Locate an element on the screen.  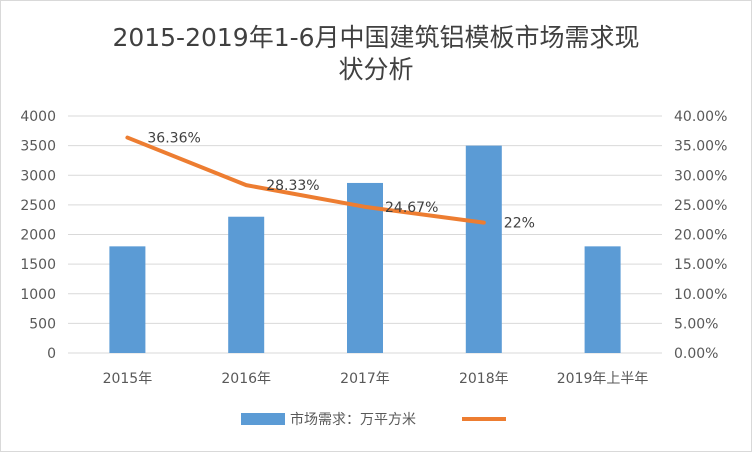
chart-title: 状分析 is located at coordinates (375, 69).